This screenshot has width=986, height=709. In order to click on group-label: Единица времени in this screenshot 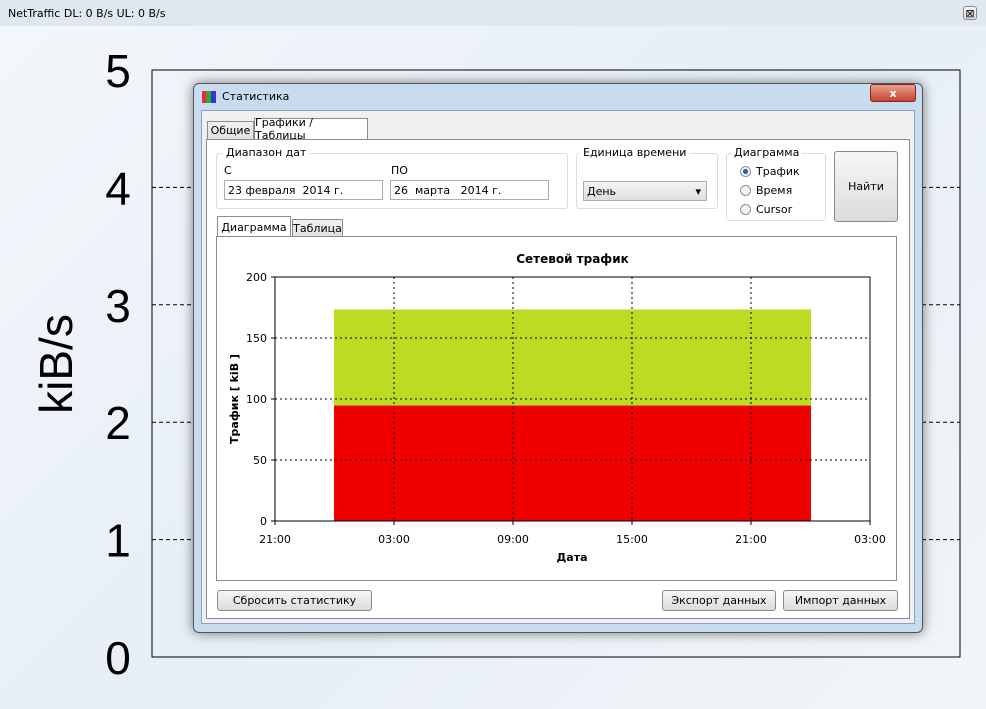, I will do `click(635, 152)`.